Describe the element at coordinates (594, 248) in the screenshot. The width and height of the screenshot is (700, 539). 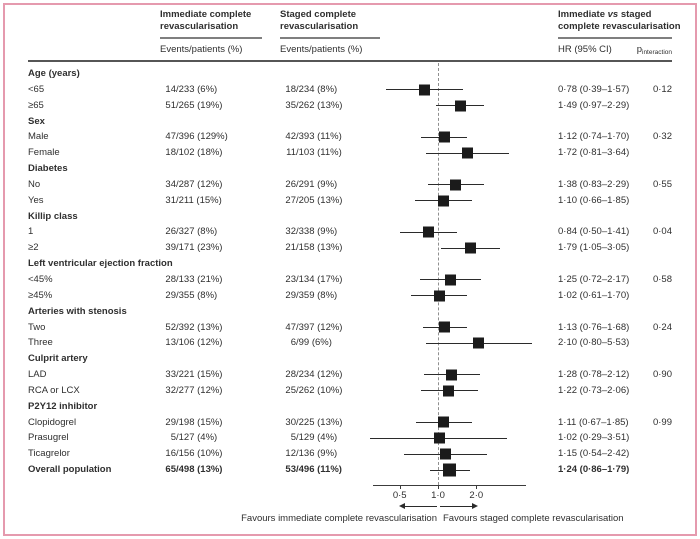
I see `hr-ci-cell: 1·79 (1·05–3·05)` at that location.